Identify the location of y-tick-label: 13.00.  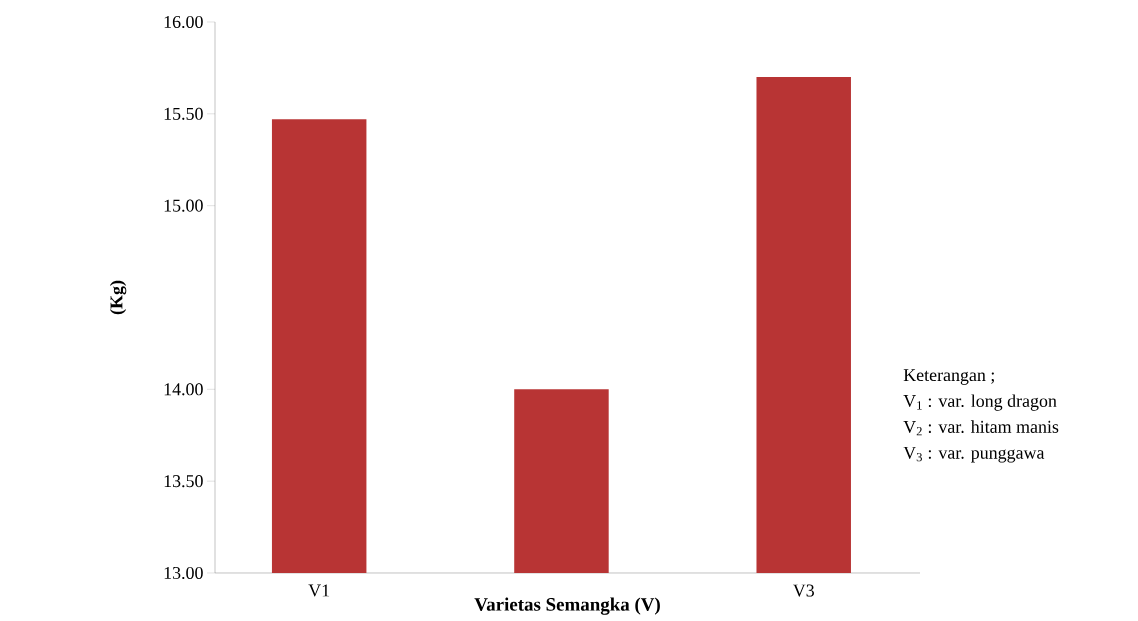
(183, 573).